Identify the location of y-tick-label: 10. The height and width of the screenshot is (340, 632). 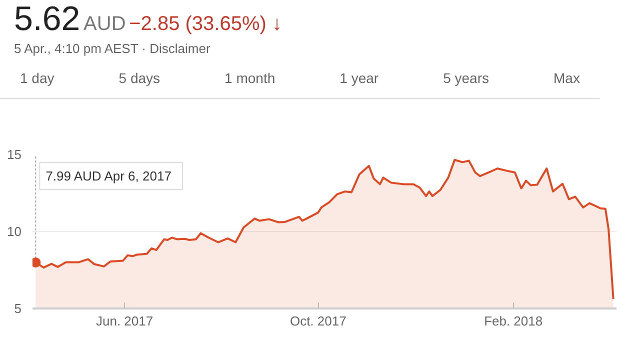
(14, 231).